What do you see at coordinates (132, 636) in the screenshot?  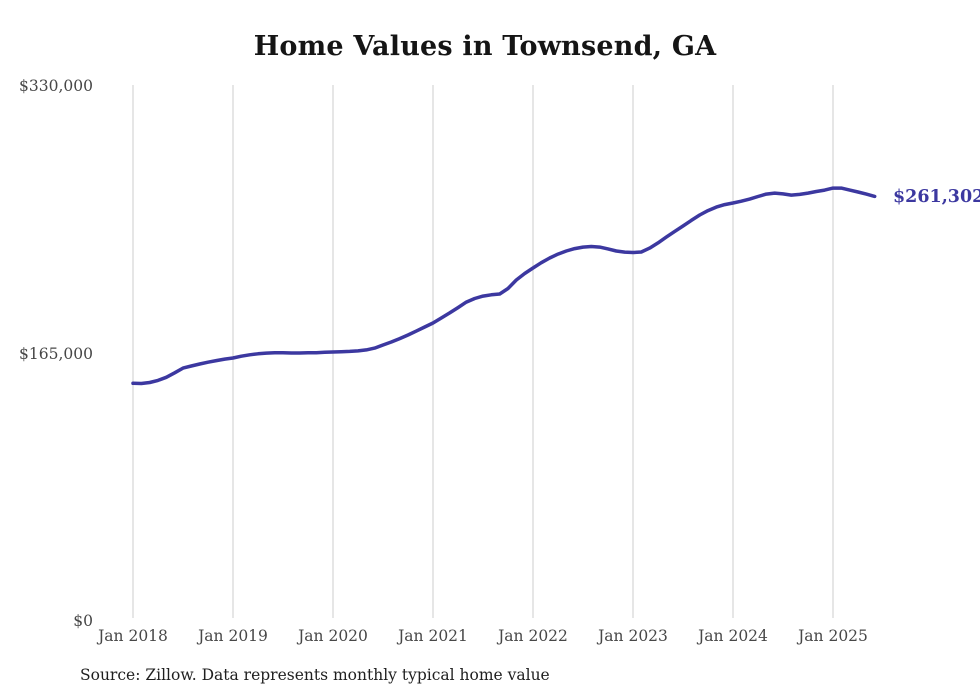 I see `x-tick-label-jan-2018: Jan 2018` at bounding box center [132, 636].